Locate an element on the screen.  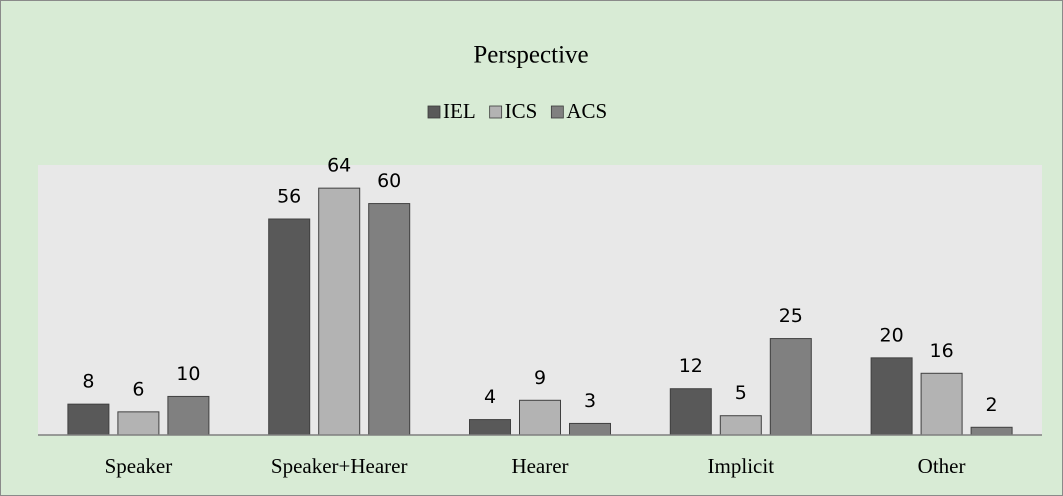
data-label: 12 is located at coordinates (691, 366).